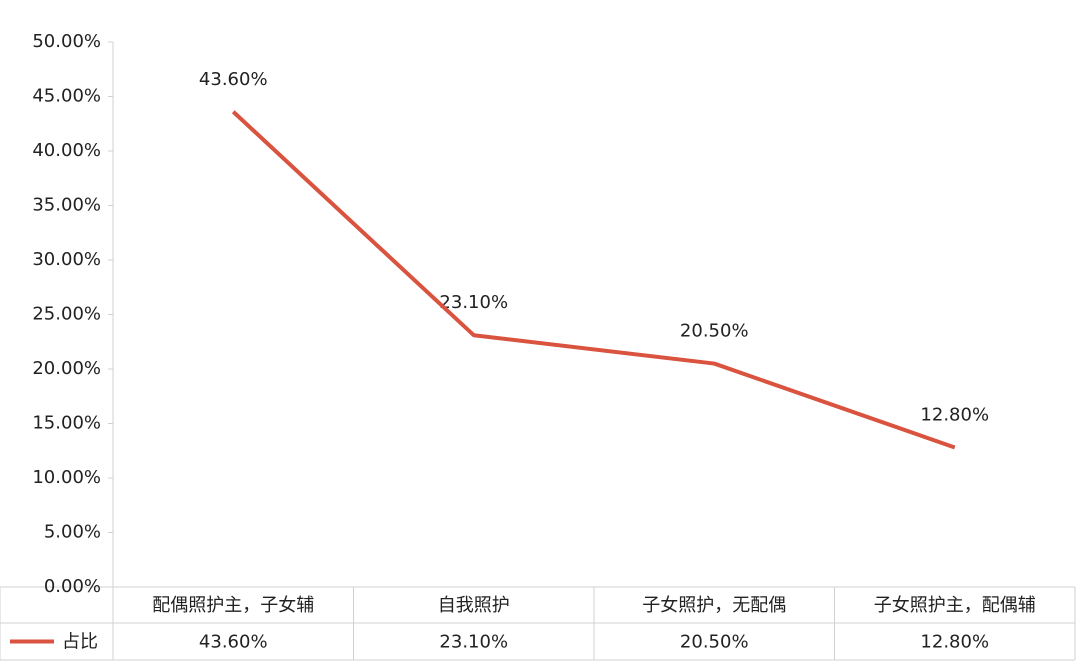 This screenshot has height=667, width=1080. Describe the element at coordinates (66, 259) in the screenshot. I see `y-tick-label: 30.00%` at that location.